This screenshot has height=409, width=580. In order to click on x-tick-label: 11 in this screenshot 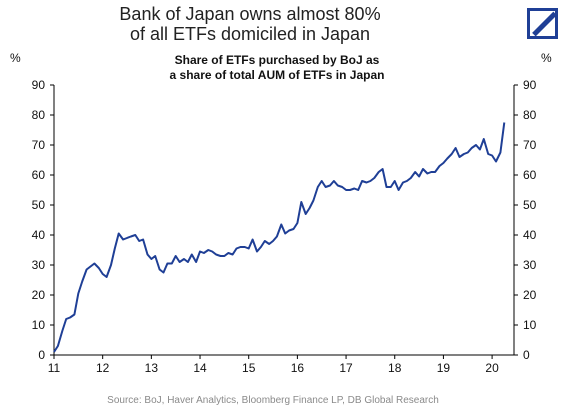, I will do `click(54, 368)`.